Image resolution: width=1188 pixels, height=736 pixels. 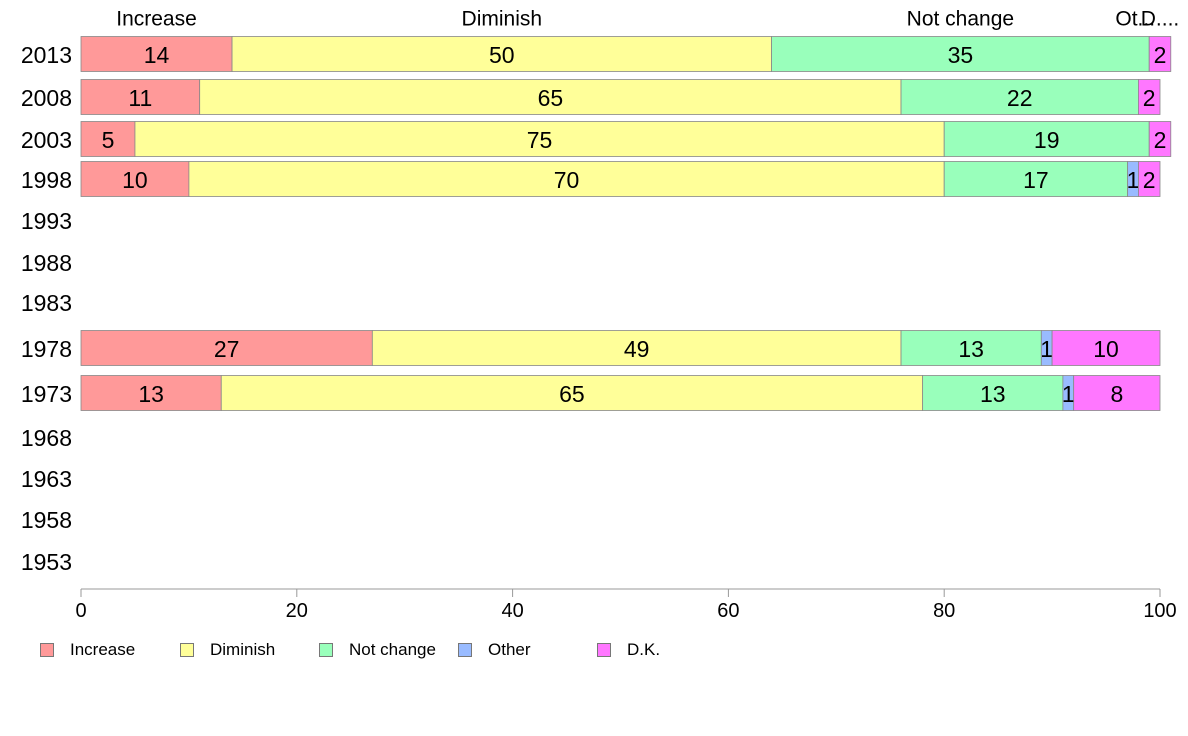 I want to click on y-tick-label: 1998, so click(x=46, y=180).